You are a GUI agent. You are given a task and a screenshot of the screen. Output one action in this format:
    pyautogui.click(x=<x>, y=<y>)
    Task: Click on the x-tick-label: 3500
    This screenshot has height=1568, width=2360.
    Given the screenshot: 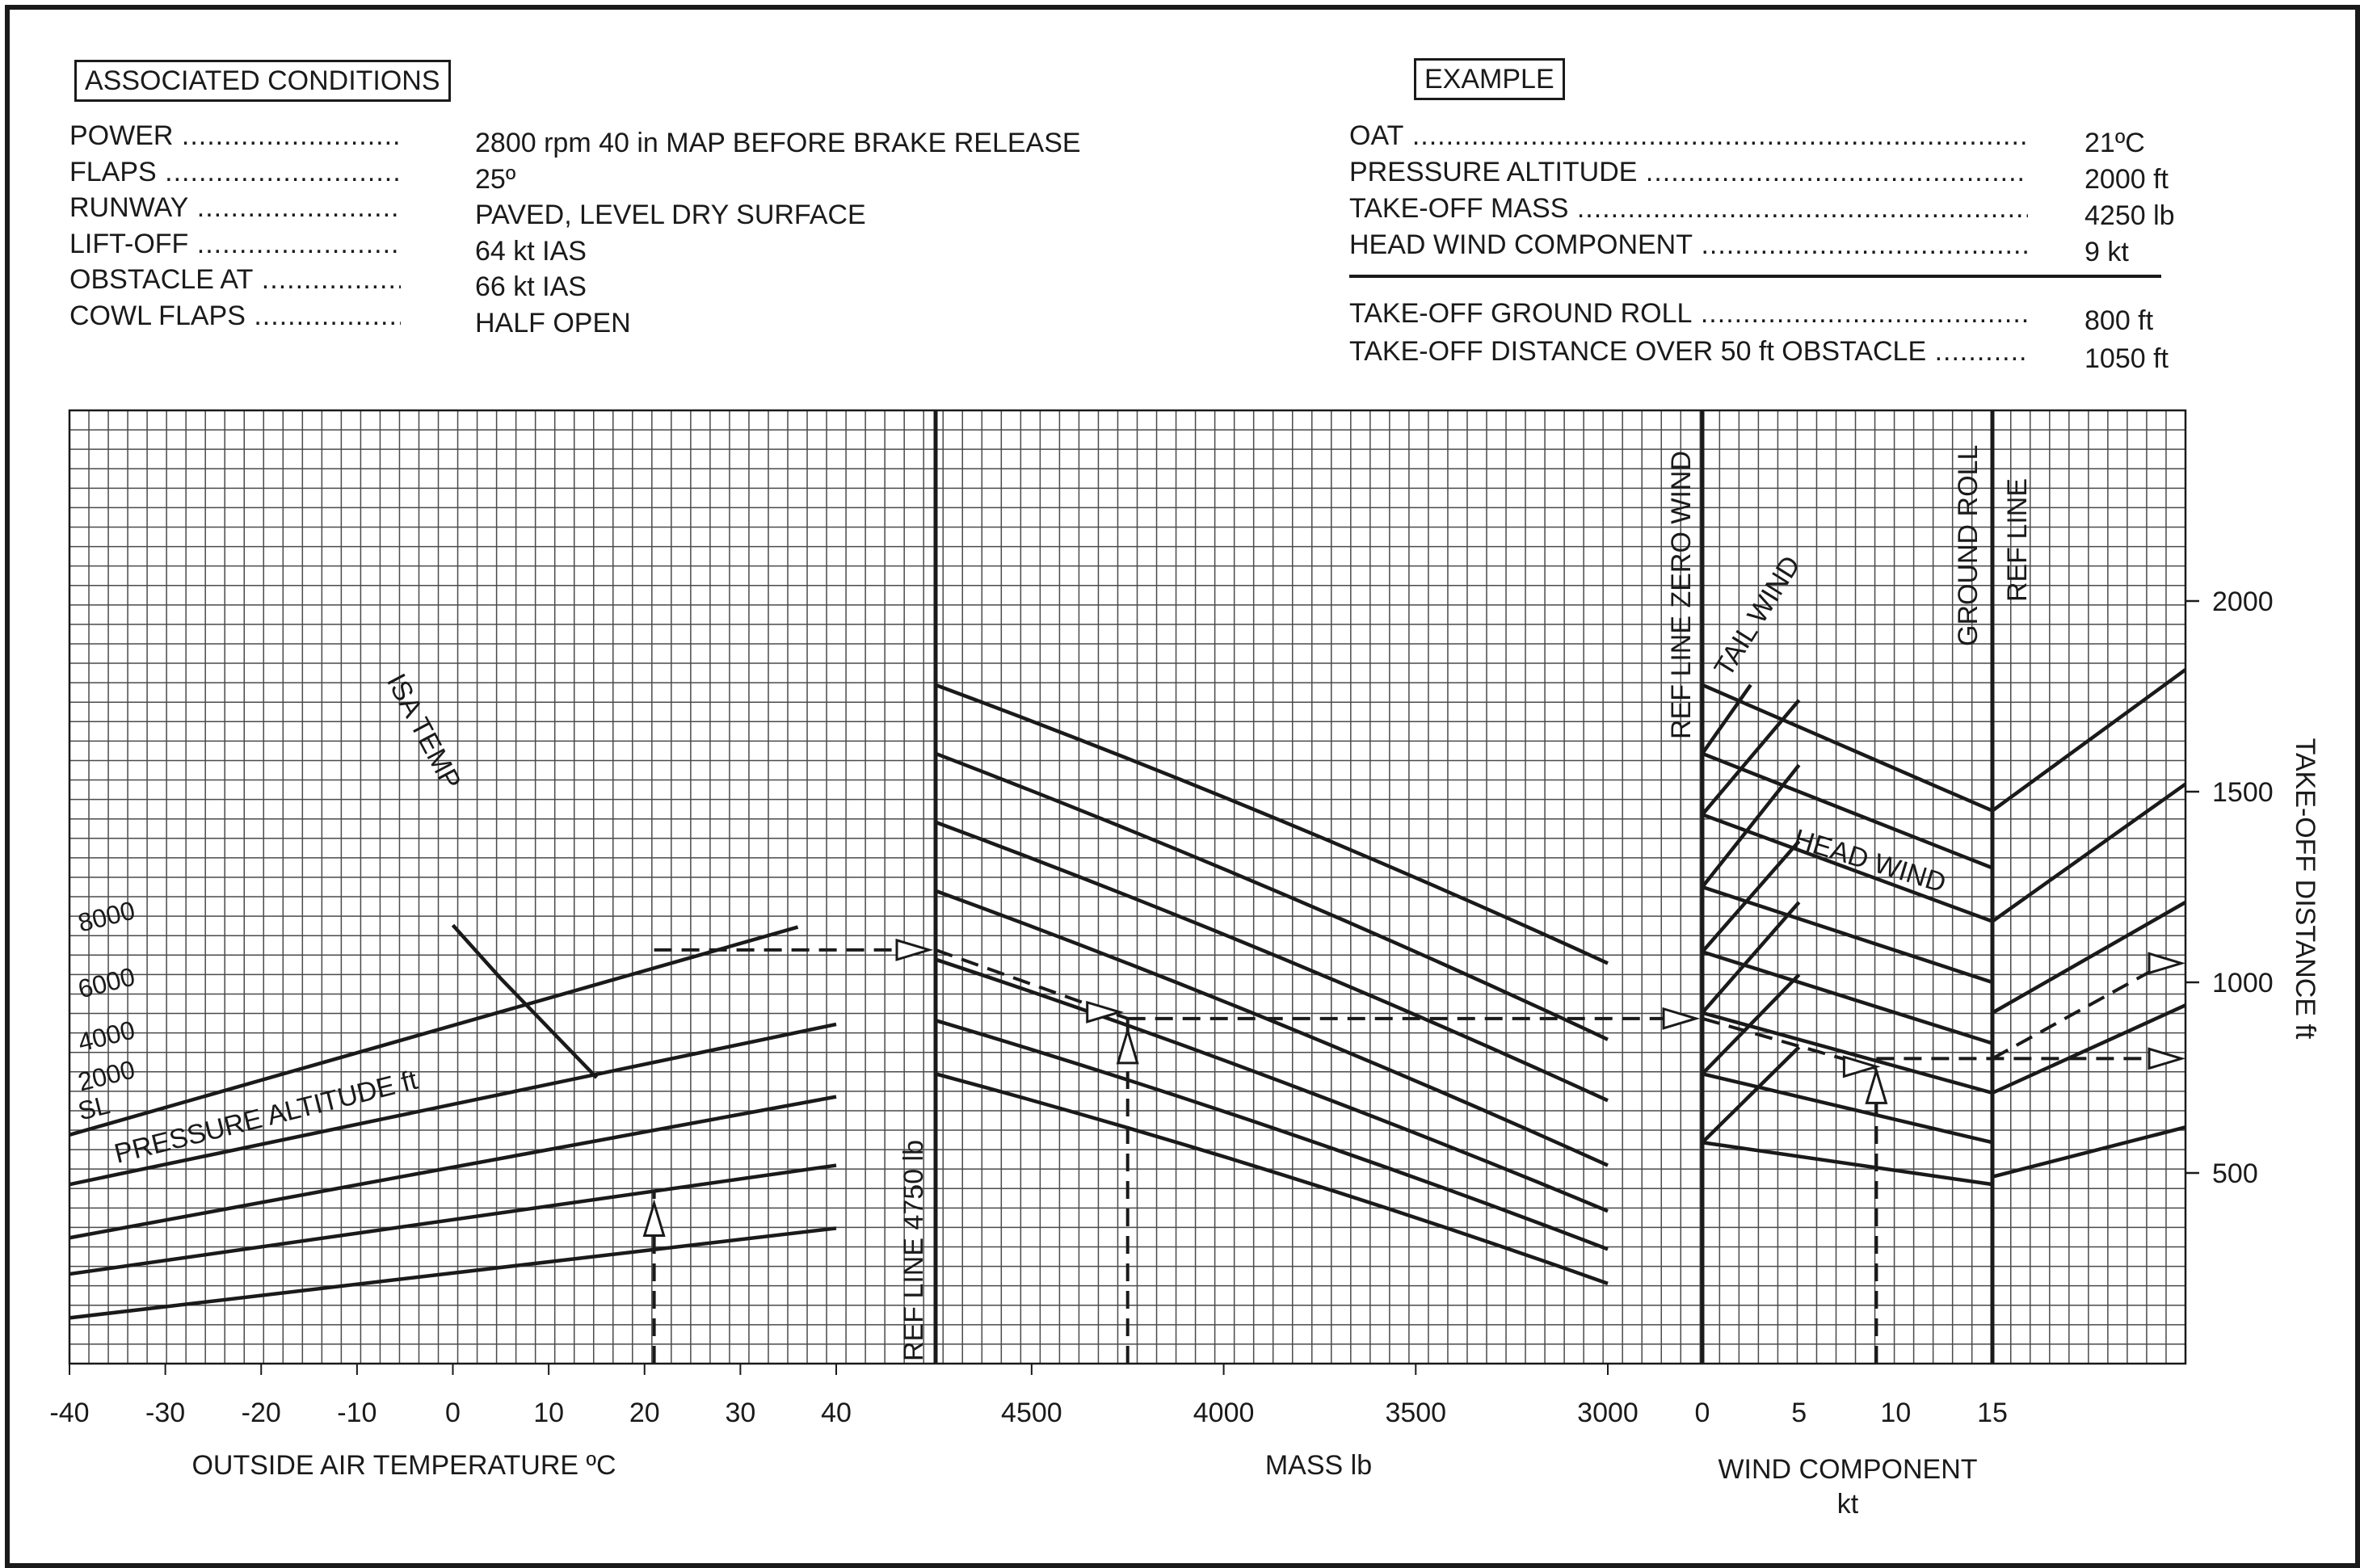 What is the action you would take?
    pyautogui.click(x=1416, y=1413)
    